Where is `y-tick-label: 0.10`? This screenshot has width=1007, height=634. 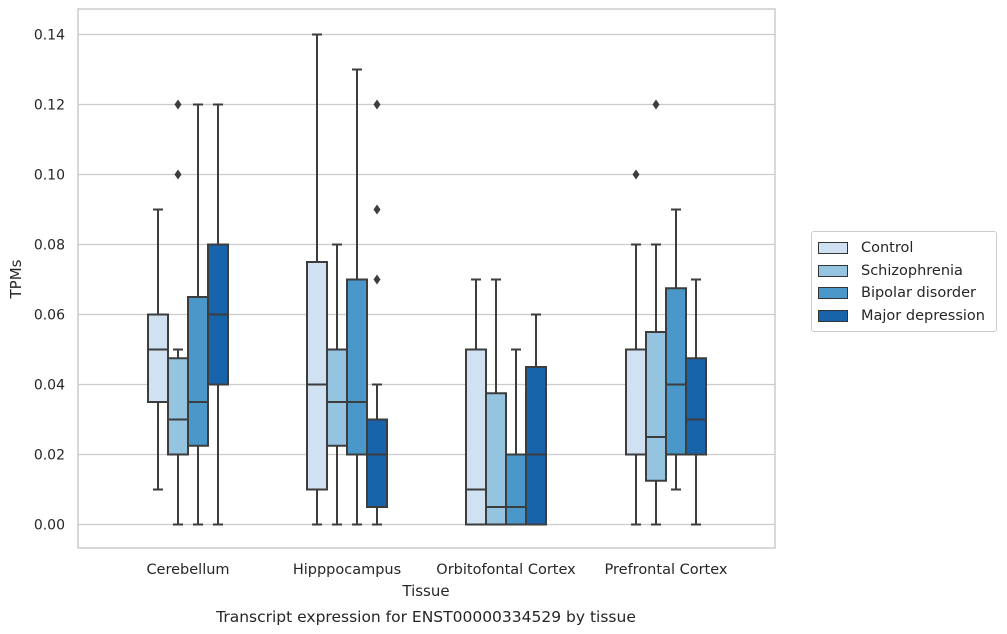 y-tick-label: 0.10 is located at coordinates (49, 176).